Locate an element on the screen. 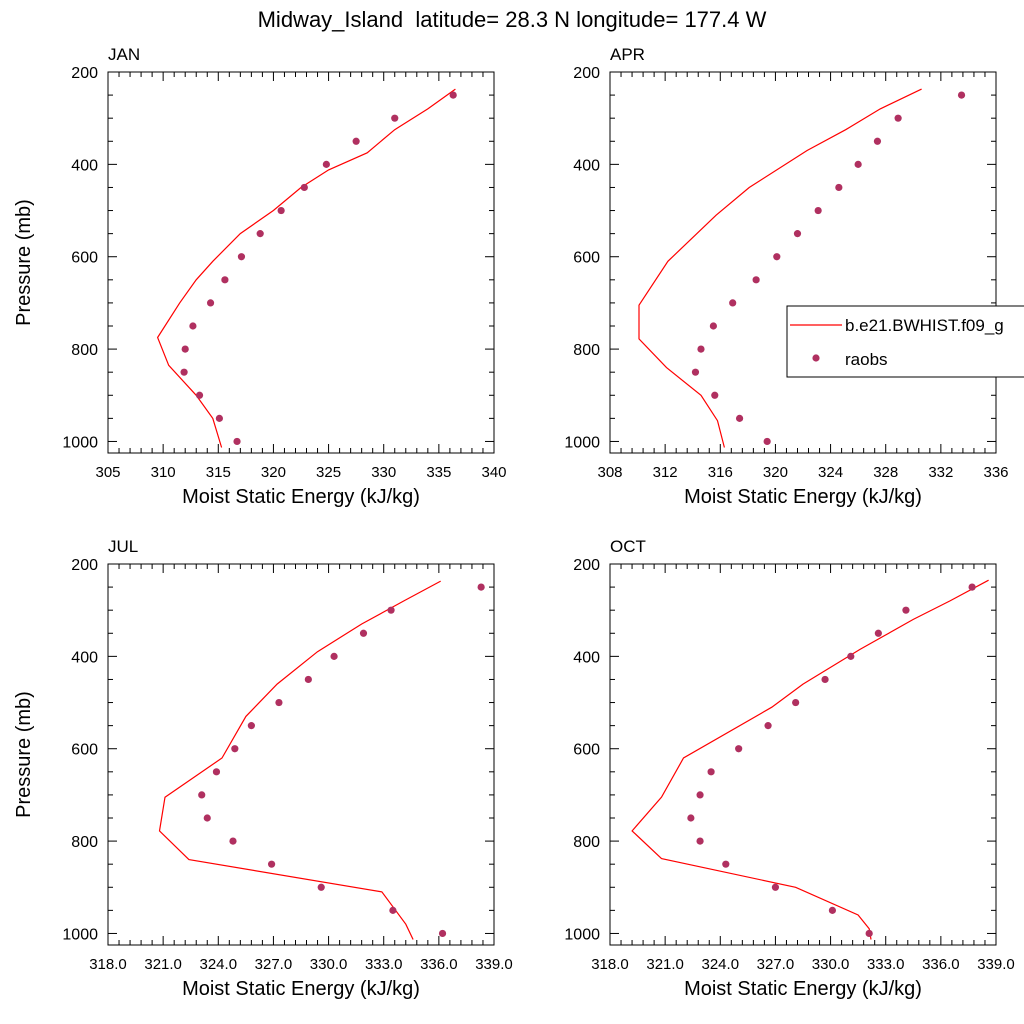 The image size is (1024, 1024). panel-label: APR is located at coordinates (627, 54).